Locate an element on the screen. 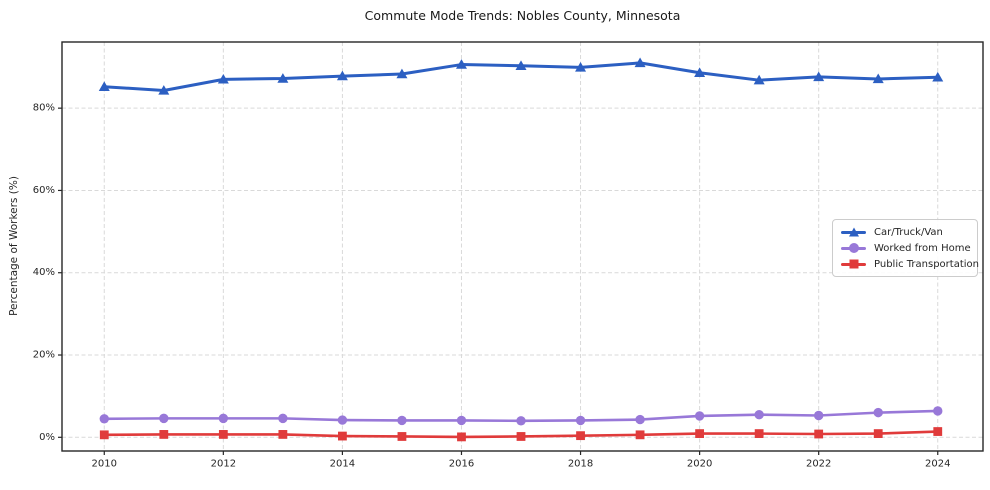  x-tick-label: 2014 is located at coordinates (342, 463).